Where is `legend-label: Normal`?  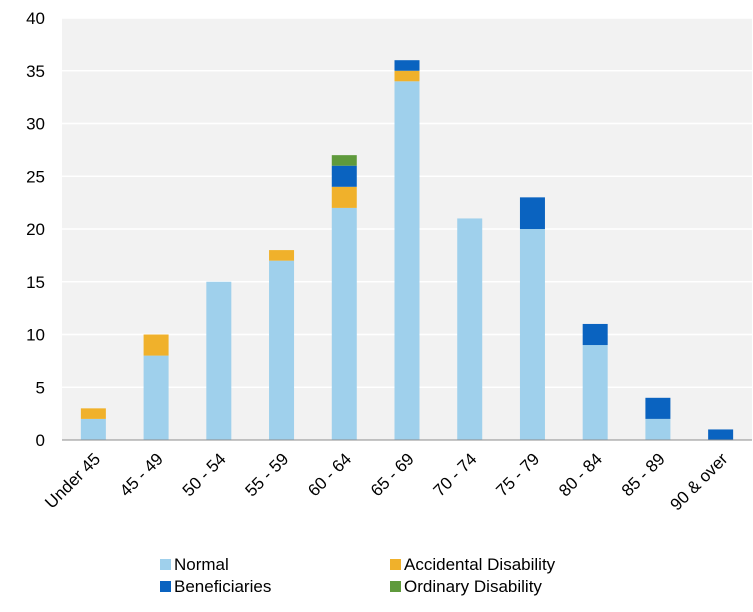
legend-label: Normal is located at coordinates (201, 564).